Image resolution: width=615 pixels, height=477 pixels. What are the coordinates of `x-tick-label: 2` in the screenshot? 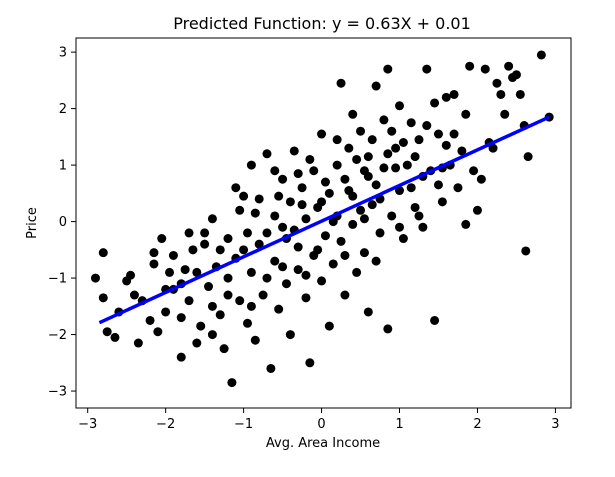 It's located at (477, 424).